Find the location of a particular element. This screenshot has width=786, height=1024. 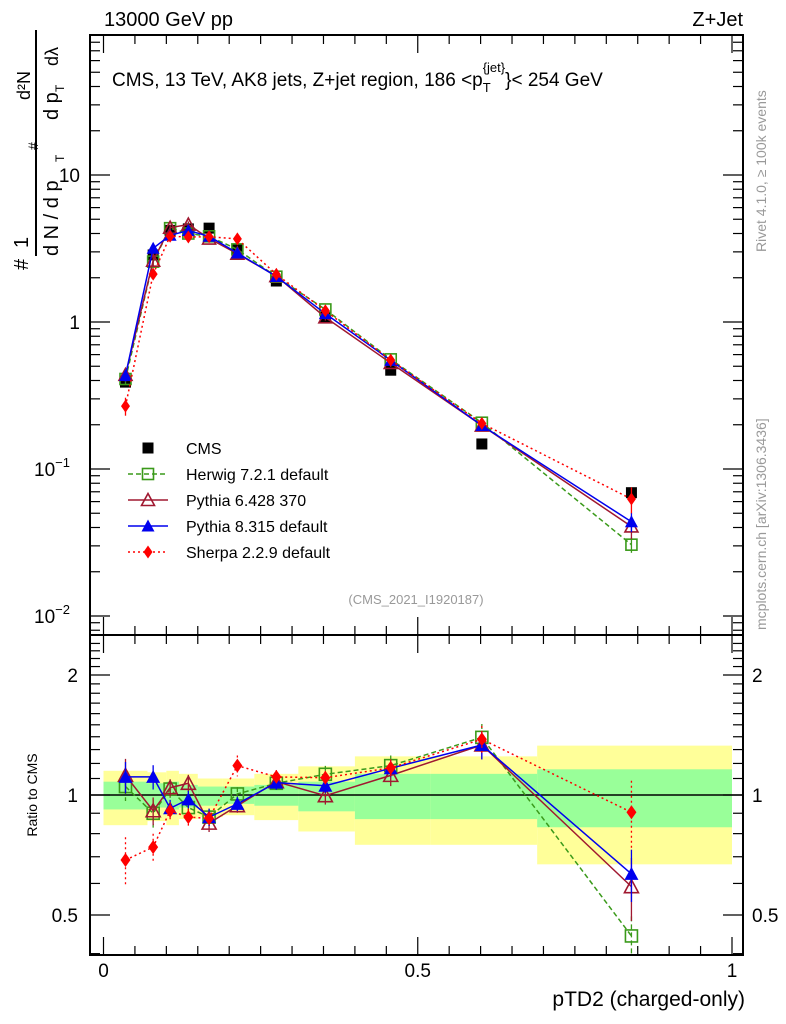

legend-label: Herwig 7.2.1 default is located at coordinates (257, 475).